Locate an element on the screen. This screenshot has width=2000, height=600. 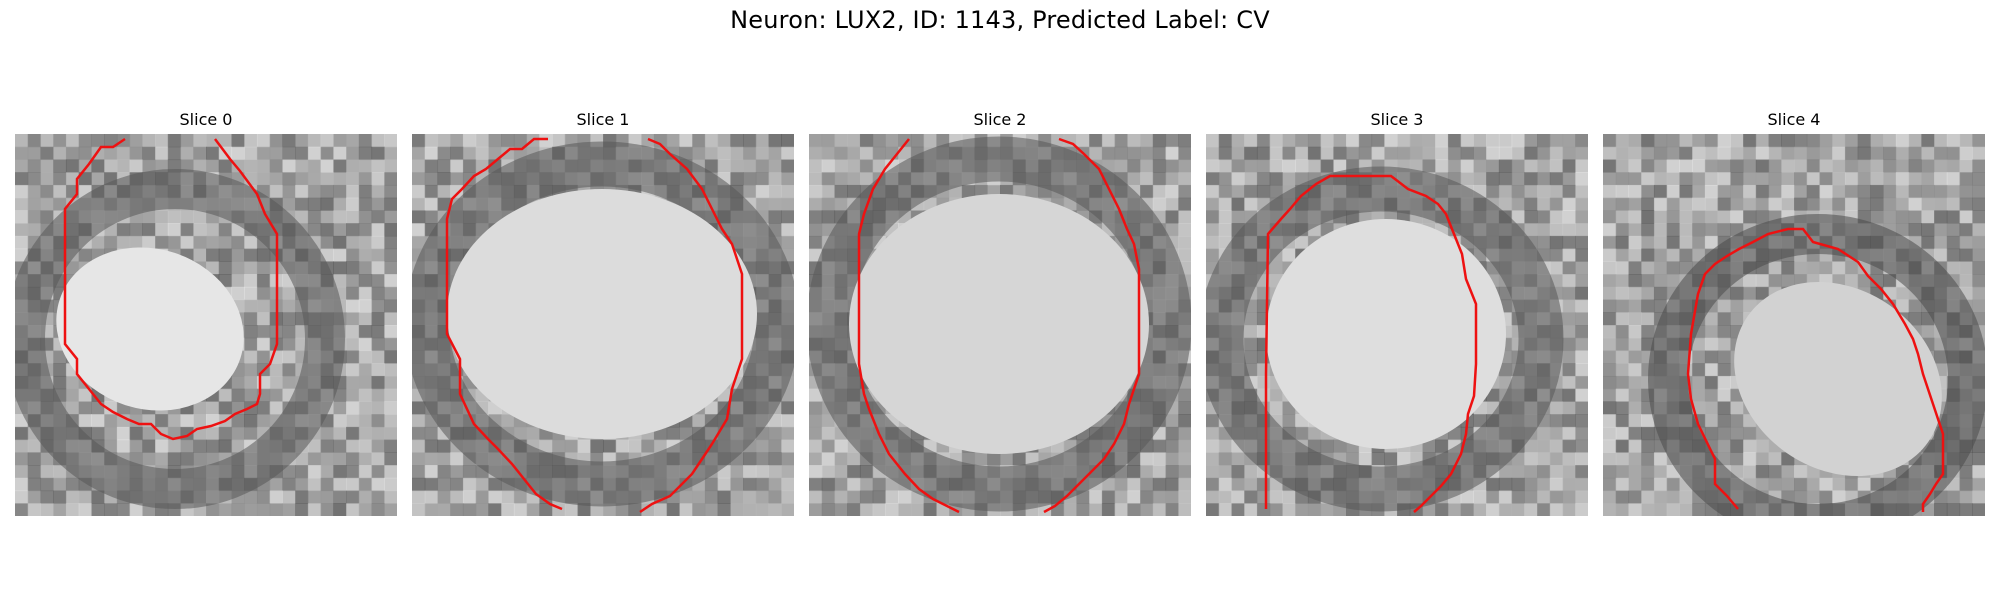
slice-title-2: Slice 2 is located at coordinates (1000, 119).